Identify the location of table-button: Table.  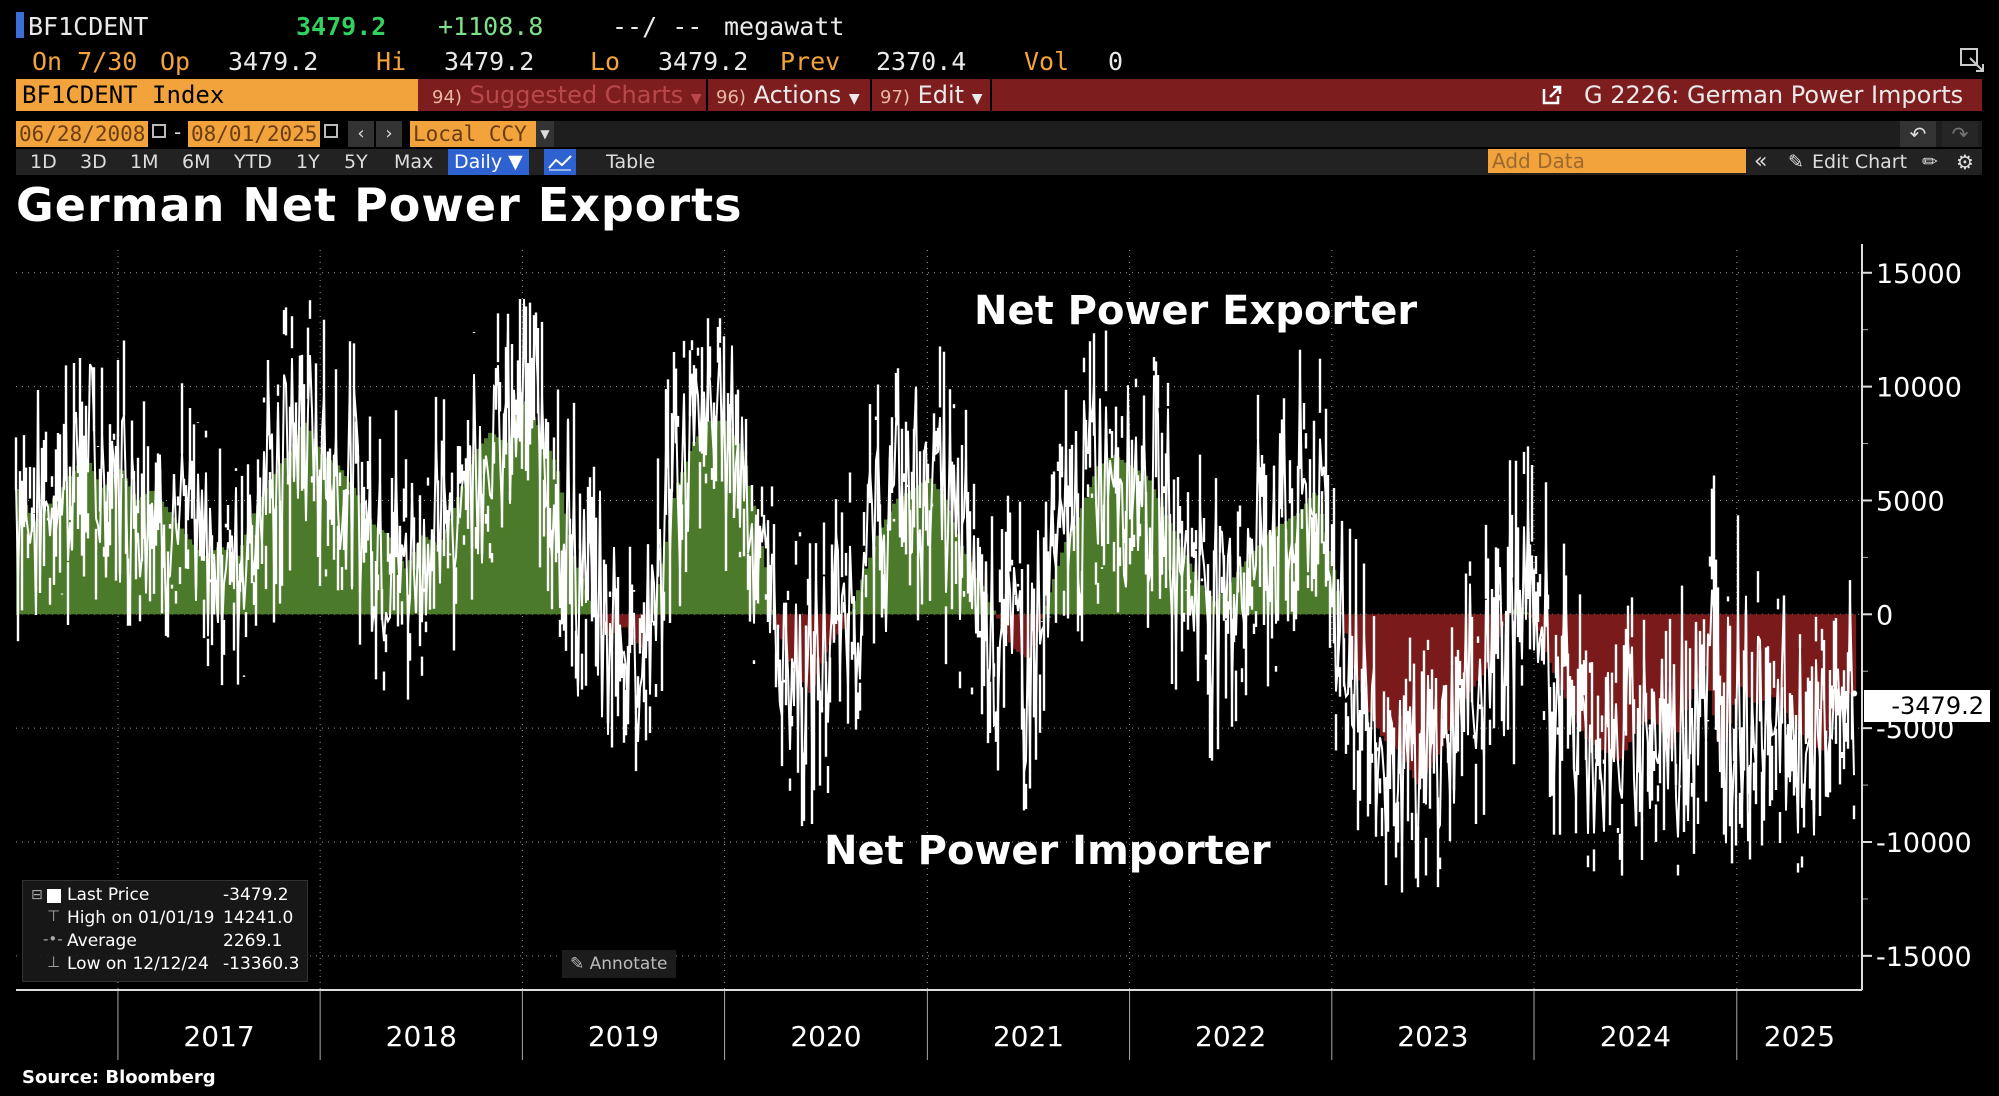
(631, 162).